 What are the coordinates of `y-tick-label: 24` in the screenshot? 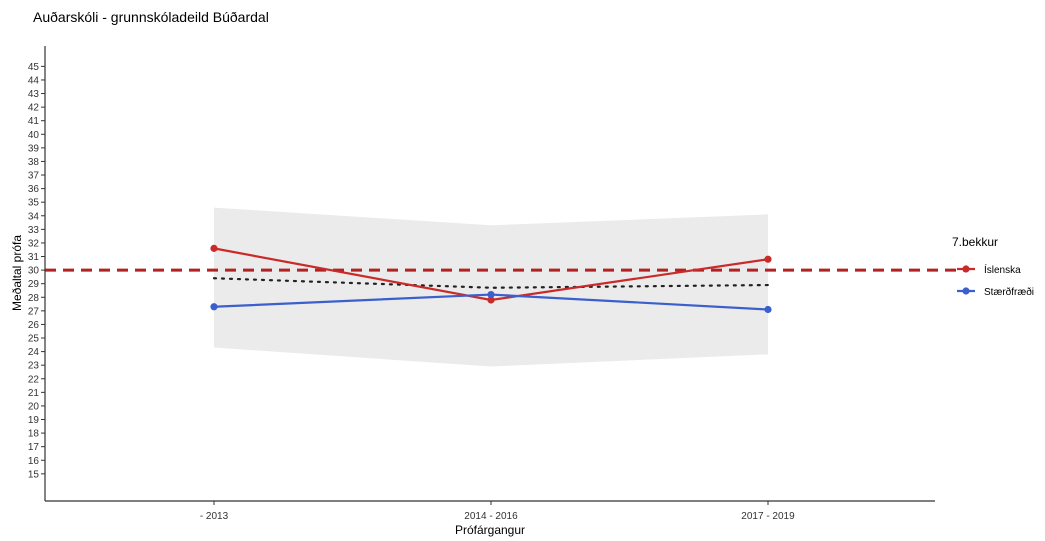 It's located at (34, 352).